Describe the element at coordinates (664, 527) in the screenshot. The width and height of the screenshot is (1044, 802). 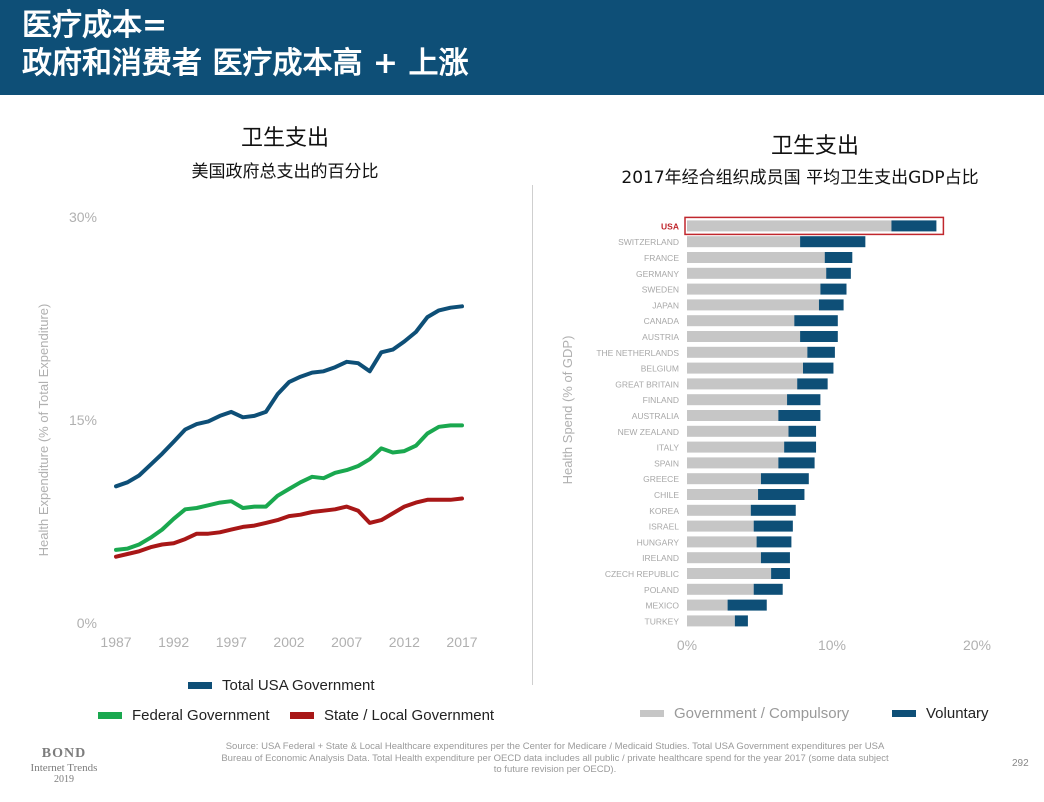
I see `category-label: ISRAEL` at that location.